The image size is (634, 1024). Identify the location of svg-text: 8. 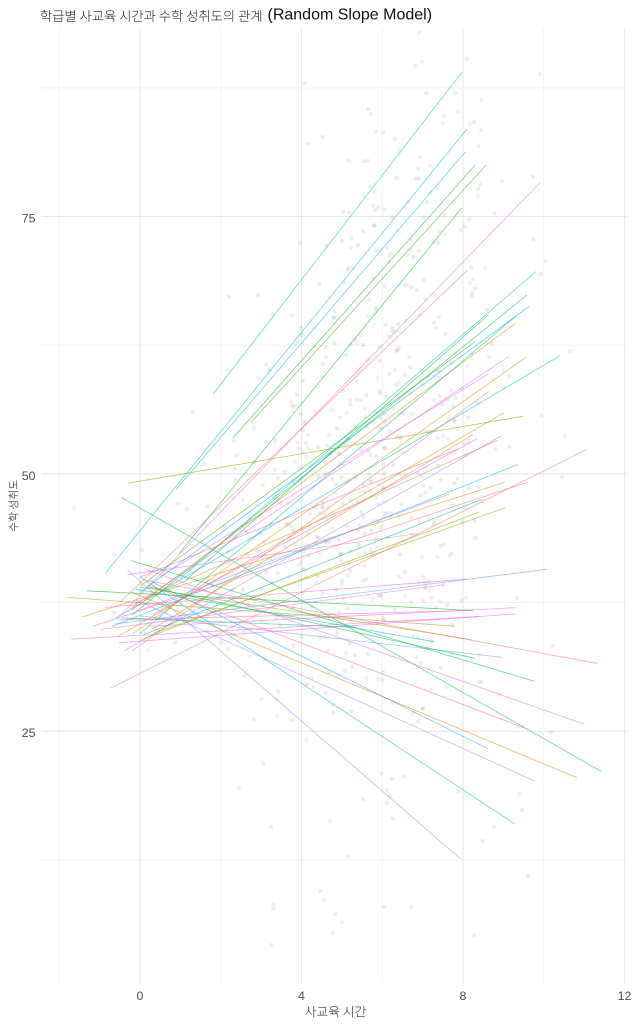
(463, 996).